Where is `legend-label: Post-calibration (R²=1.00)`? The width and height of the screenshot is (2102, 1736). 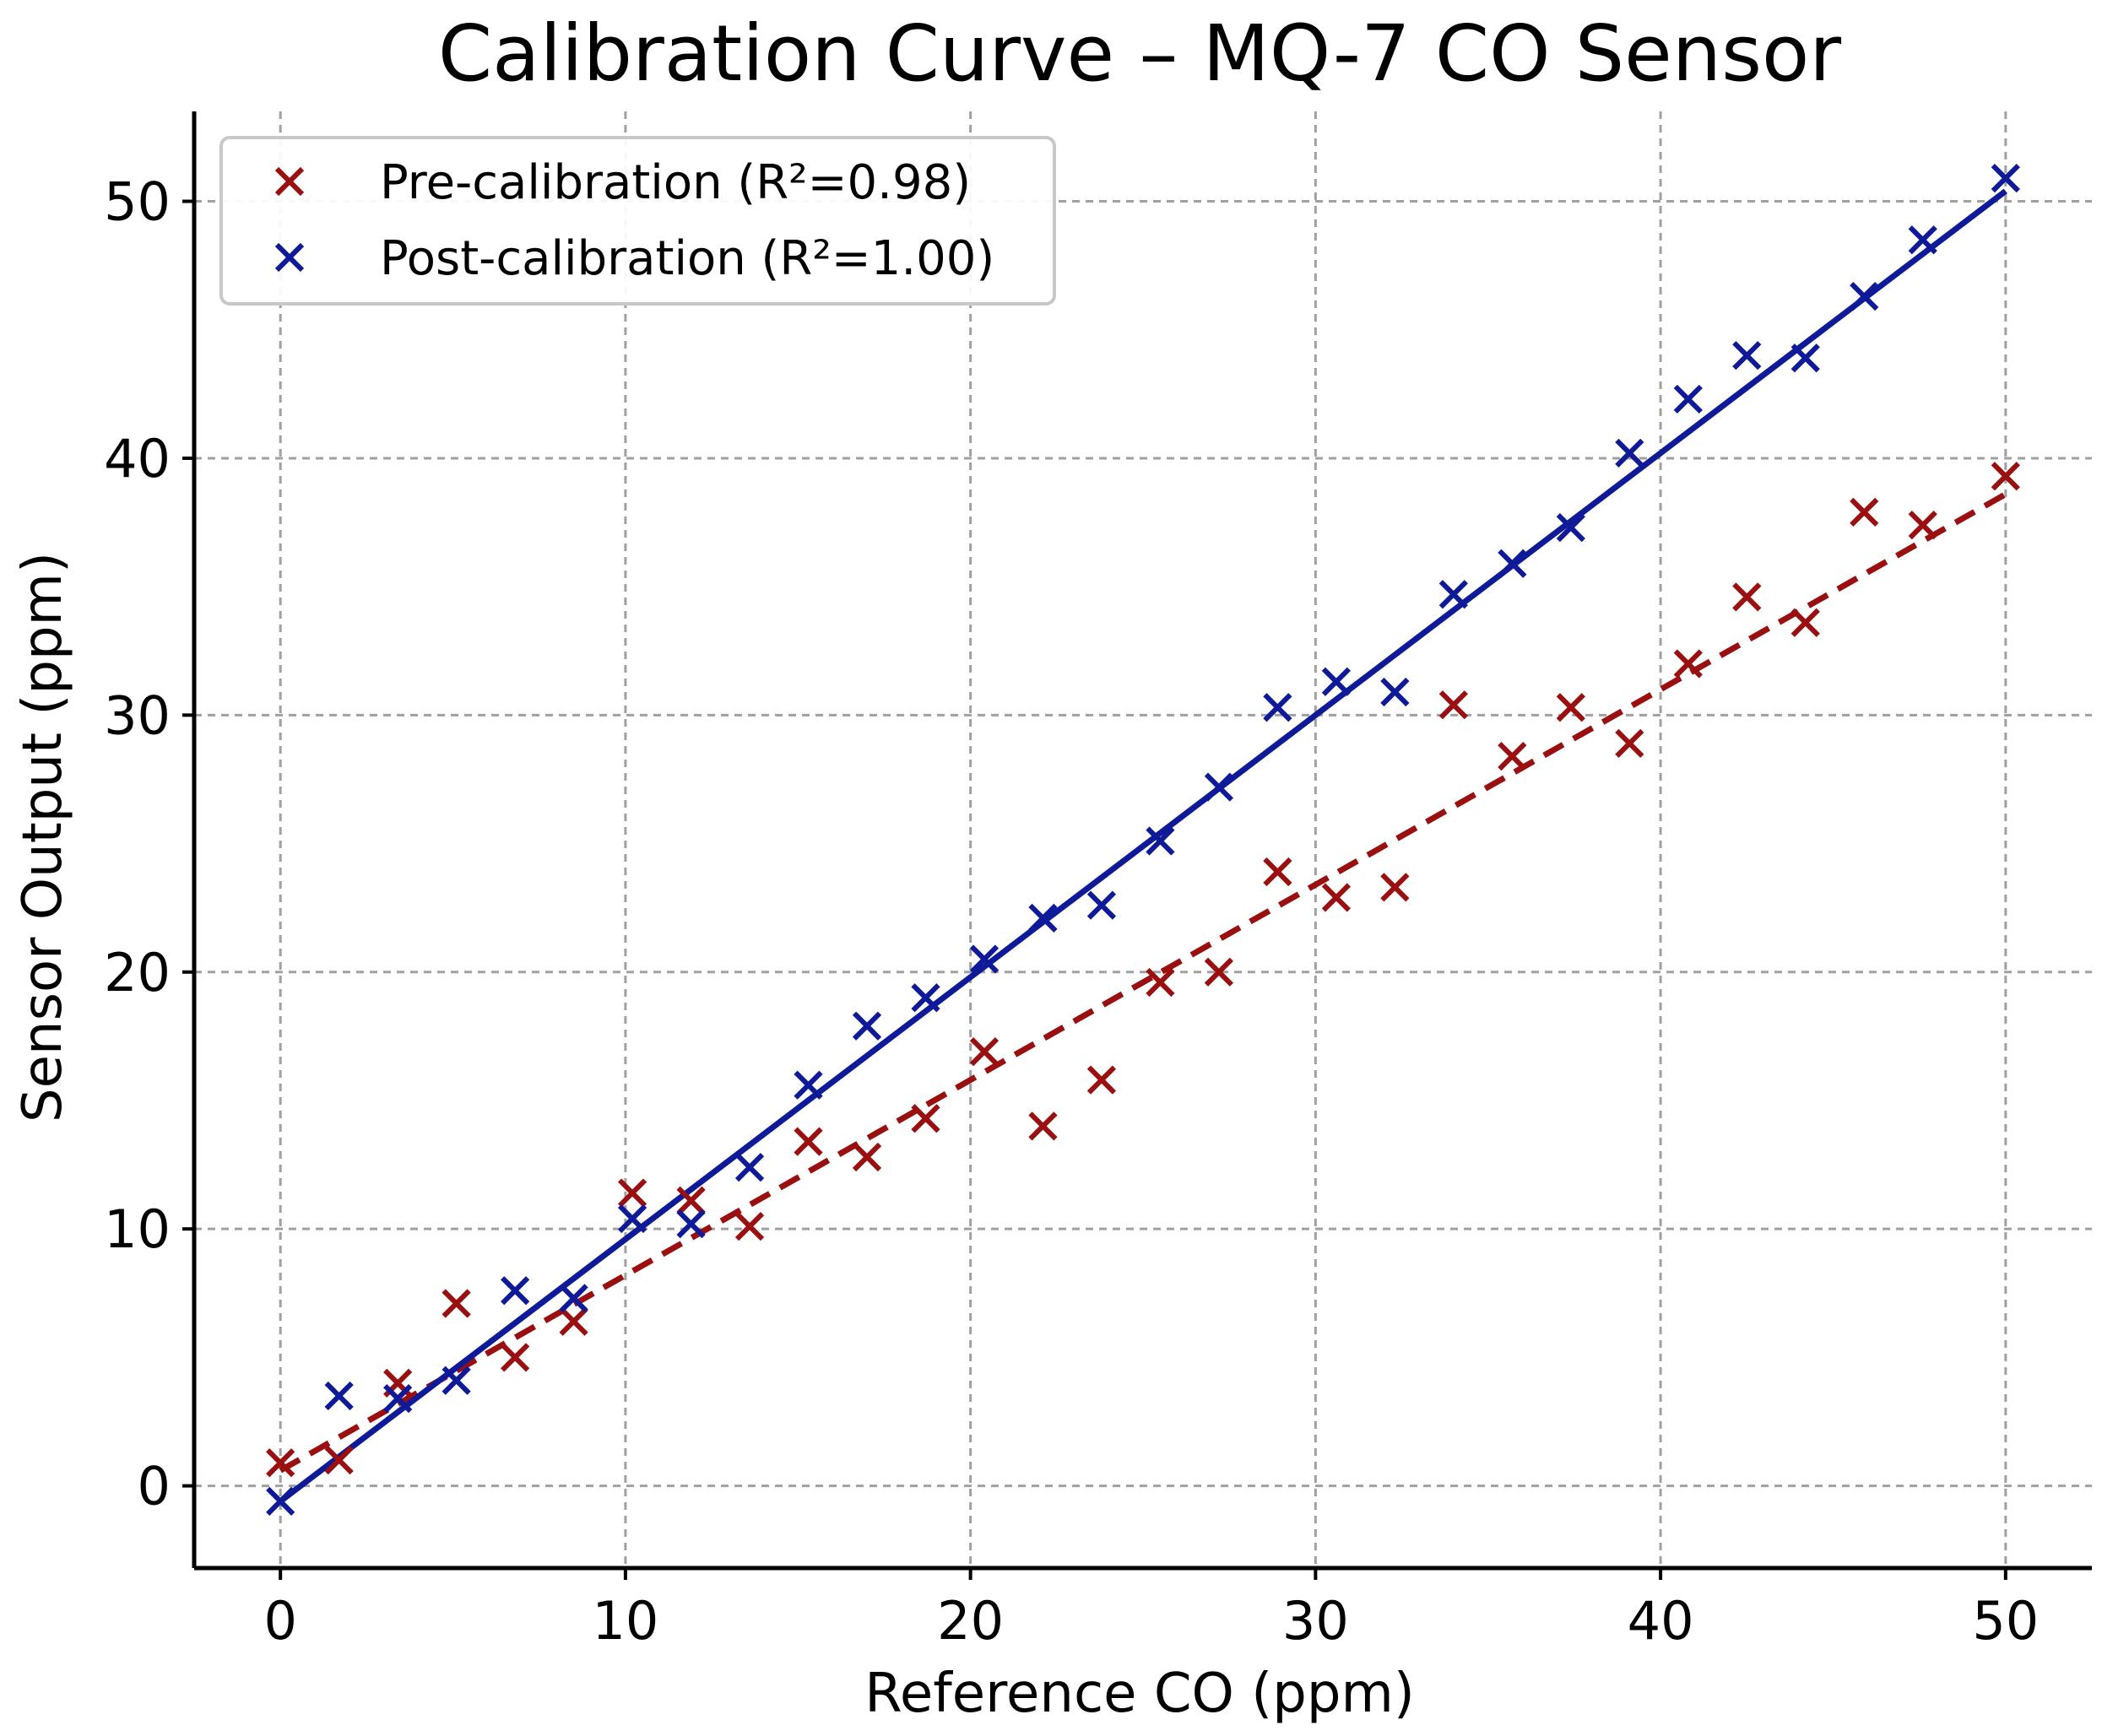 legend-label: Post-calibration (R²=1.00) is located at coordinates (687, 258).